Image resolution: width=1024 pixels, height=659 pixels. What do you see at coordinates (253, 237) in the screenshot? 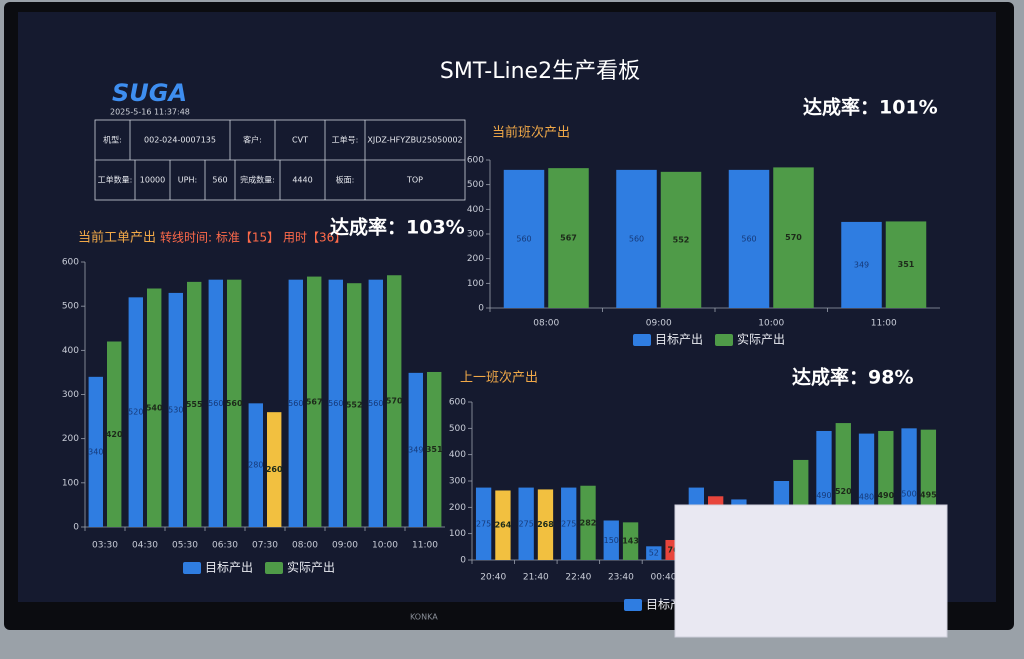
I see `chart-annotation: 转线时间: 标准【15】 用时【36】` at bounding box center [253, 237].